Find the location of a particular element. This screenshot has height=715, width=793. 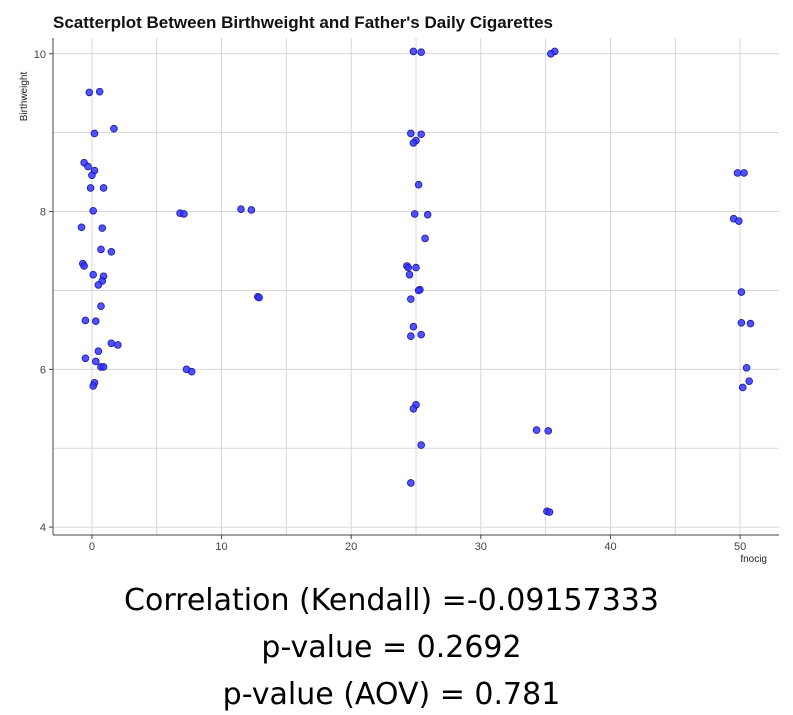

x-tick-label: 40 is located at coordinates (610, 547).